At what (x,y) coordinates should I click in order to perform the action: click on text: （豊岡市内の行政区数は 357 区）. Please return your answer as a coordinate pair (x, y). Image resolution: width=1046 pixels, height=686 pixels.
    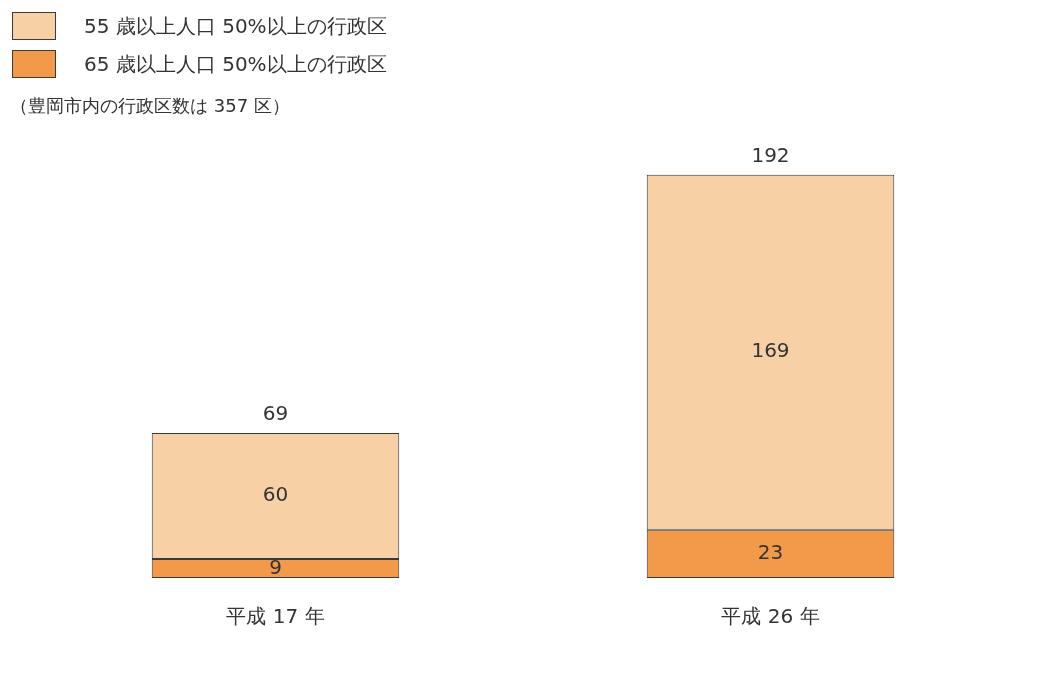
    Looking at the image, I should click on (150, 106).